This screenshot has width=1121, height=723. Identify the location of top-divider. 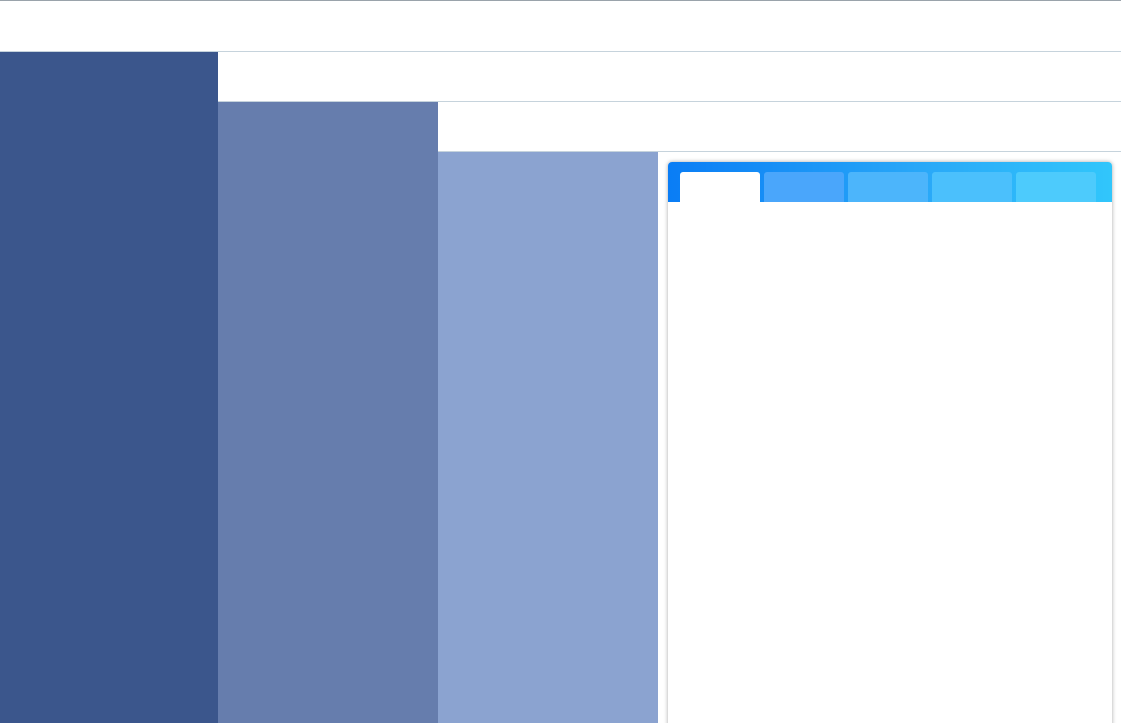
(560, 0).